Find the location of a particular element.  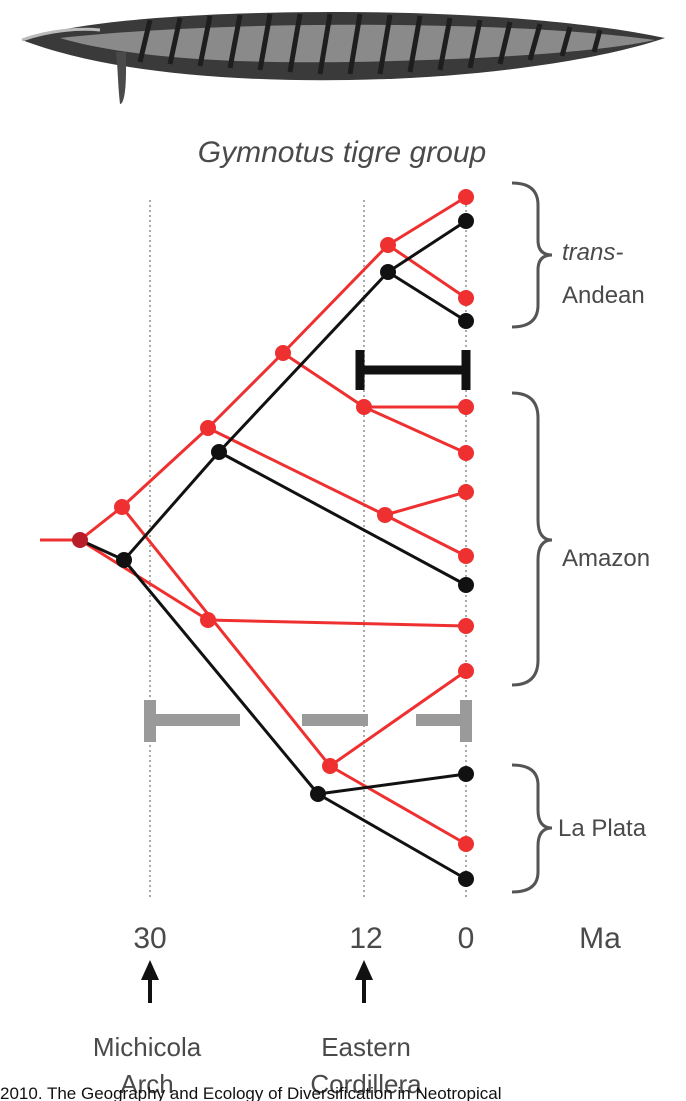

tick-label-0: 0 is located at coordinates (466, 938).